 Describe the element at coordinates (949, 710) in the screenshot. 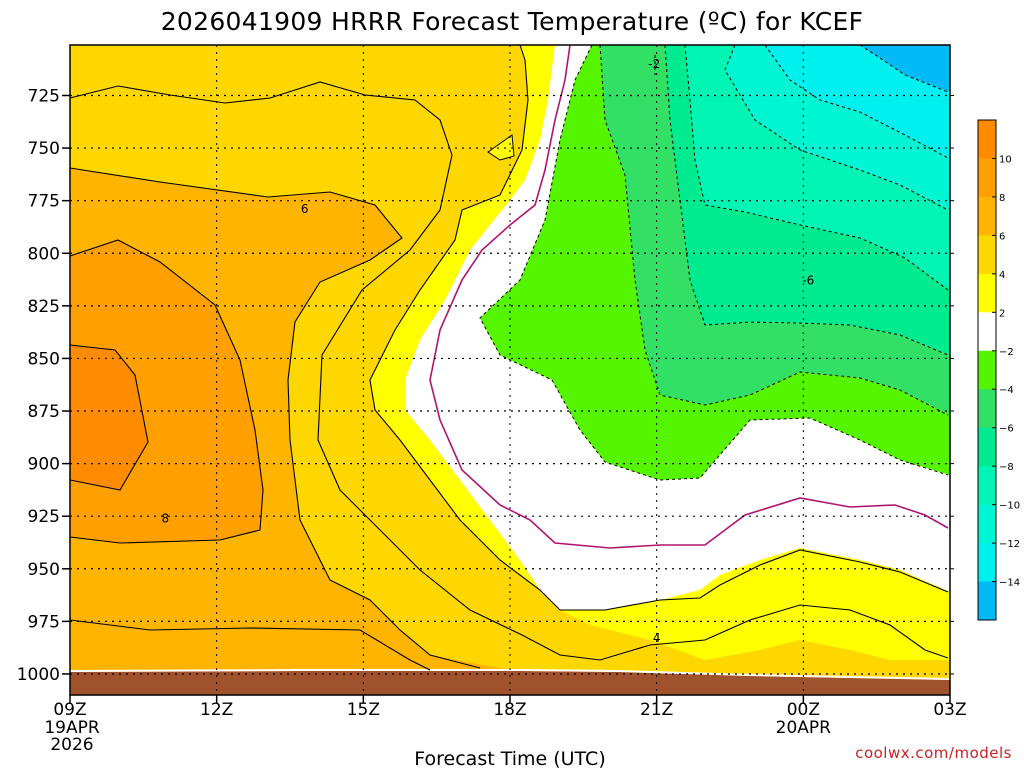

I see `x-tick-label: 03Z` at that location.